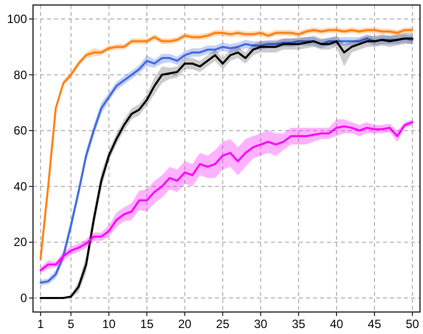  Describe the element at coordinates (375, 324) in the screenshot. I see `x-tick-label: 45` at that location.